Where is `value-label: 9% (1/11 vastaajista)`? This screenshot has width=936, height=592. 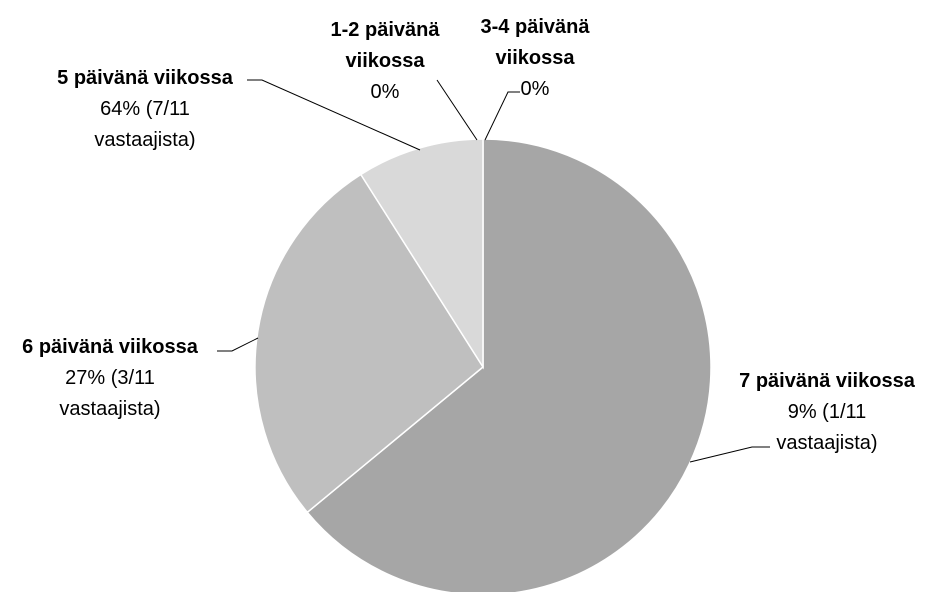 value-label: 9% (1/11 vastaajista) is located at coordinates (827, 427).